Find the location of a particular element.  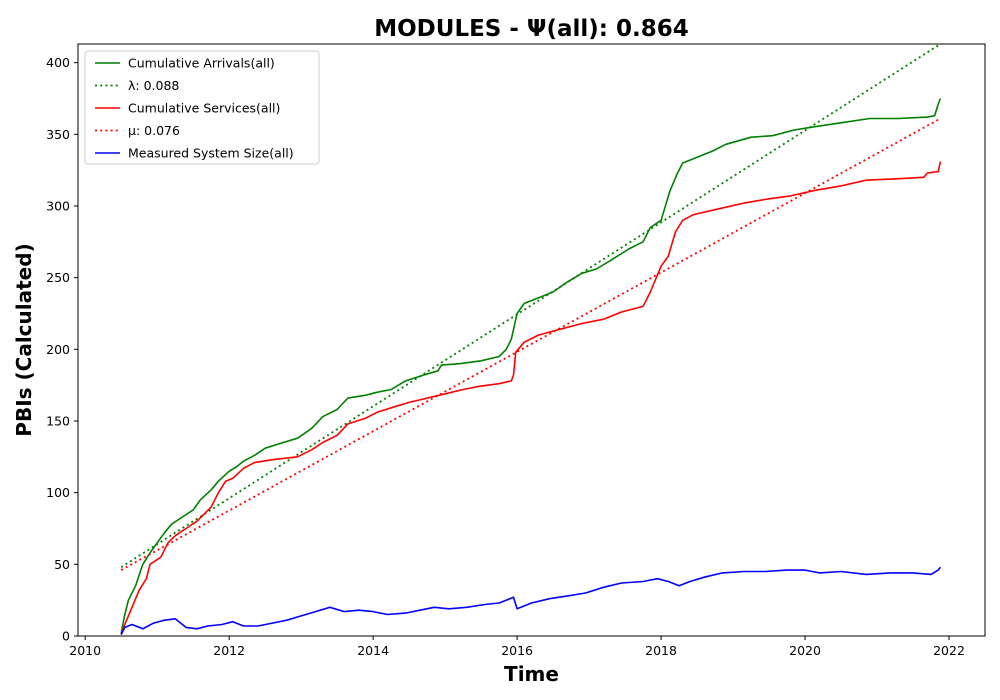

y-axis-ticks: 0 50 100 150 200 250 300 350 400 is located at coordinates (62, 349).